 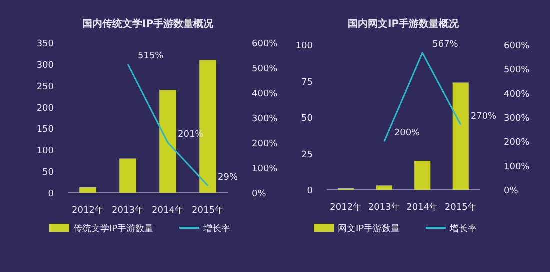 I want to click on y-tick-label: 250, so click(x=45, y=87).